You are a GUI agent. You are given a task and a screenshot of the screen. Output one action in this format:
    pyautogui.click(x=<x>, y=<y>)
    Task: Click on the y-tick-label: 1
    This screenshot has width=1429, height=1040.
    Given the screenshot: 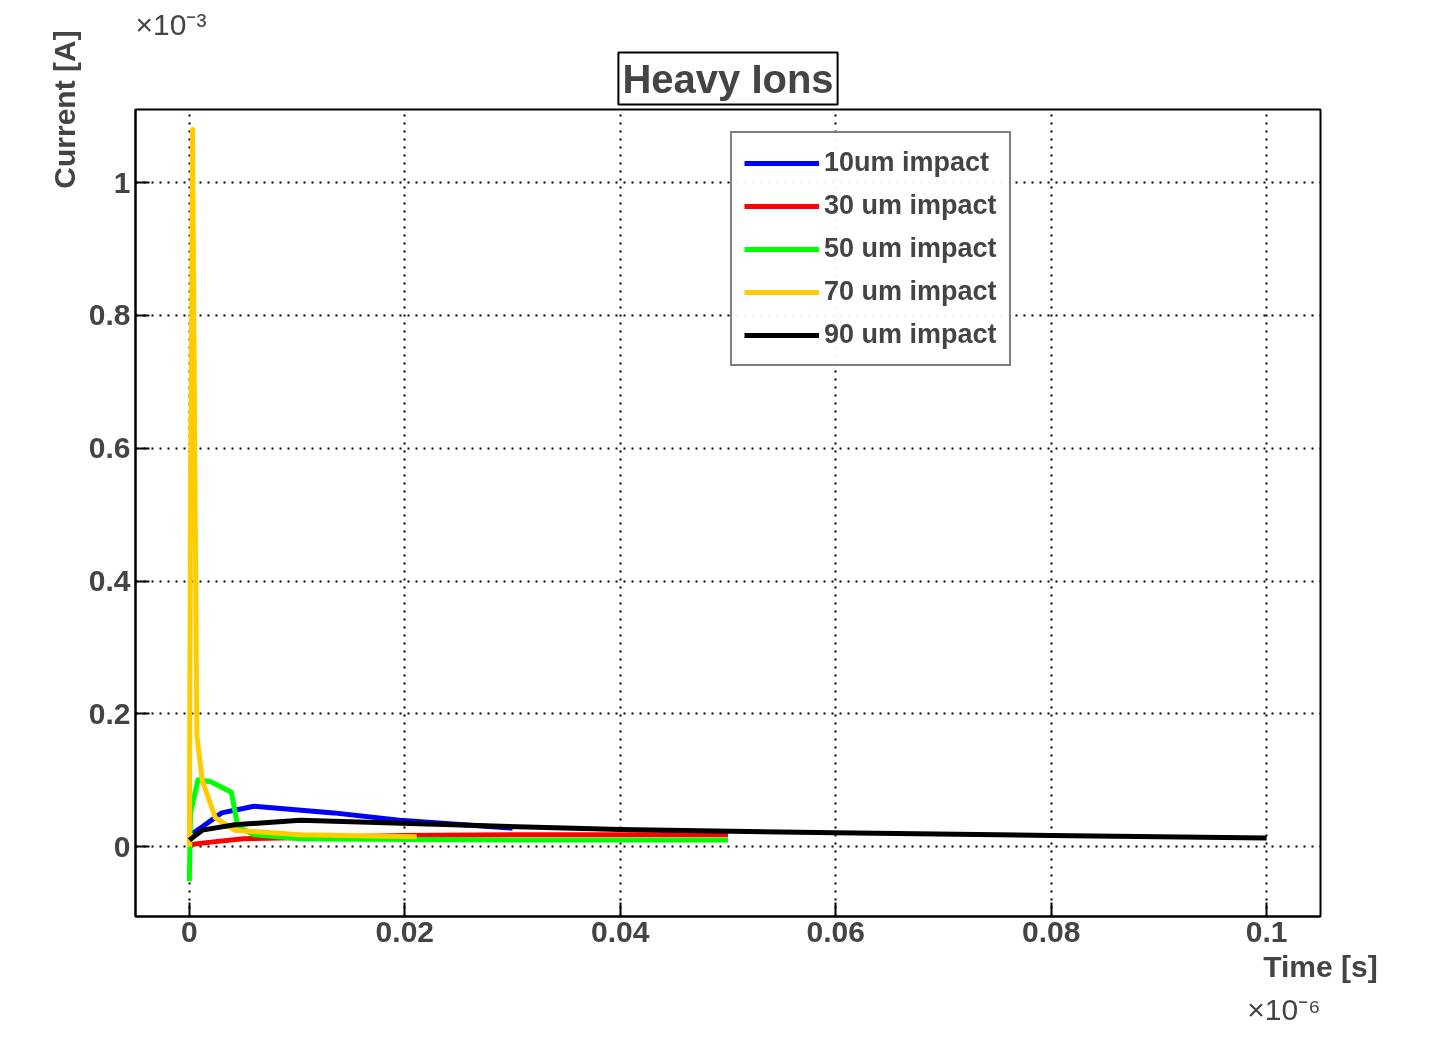 What is the action you would take?
    pyautogui.click(x=122, y=182)
    